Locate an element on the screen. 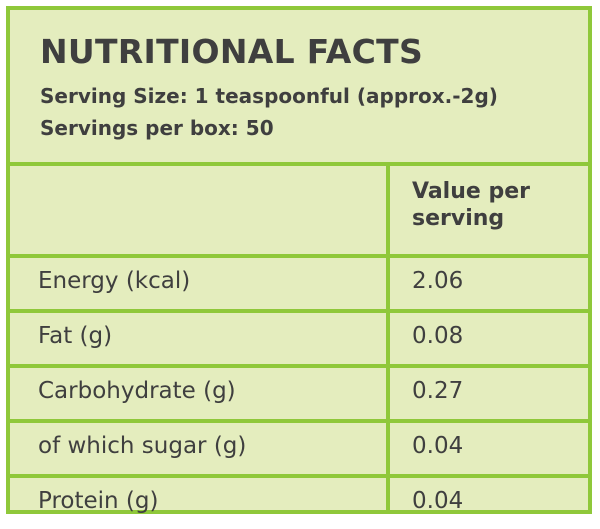 This screenshot has width=600, height=529. table-row: Carbohydrate (g) 0.27 is located at coordinates (299, 395).